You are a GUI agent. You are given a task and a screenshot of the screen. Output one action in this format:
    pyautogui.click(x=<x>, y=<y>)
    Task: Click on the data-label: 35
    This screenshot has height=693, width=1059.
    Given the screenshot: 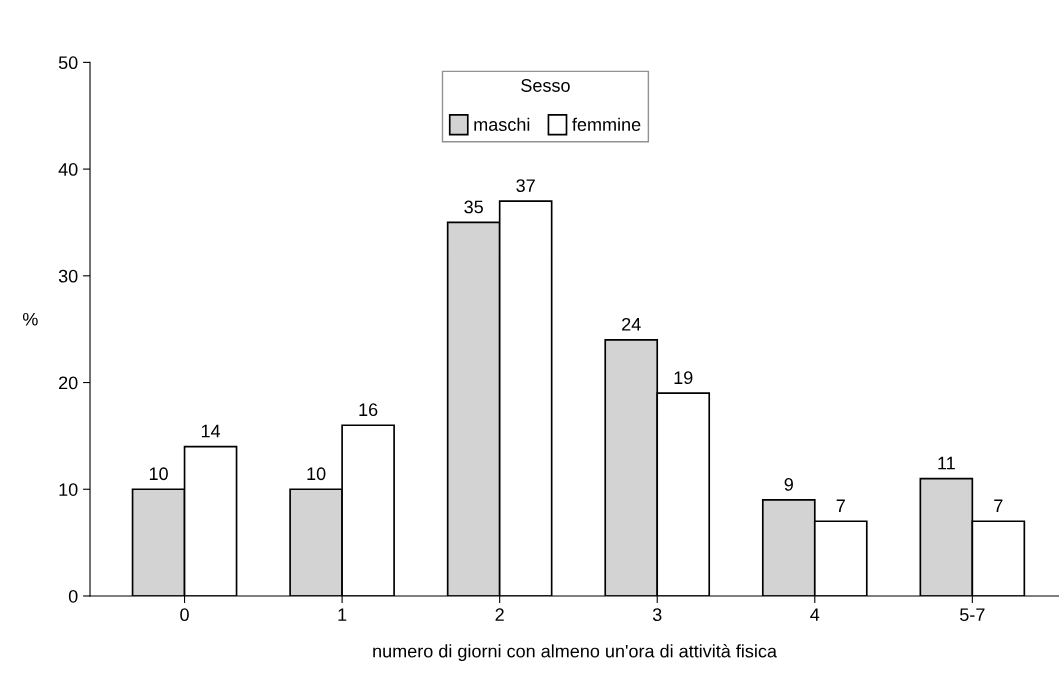 What is the action you would take?
    pyautogui.click(x=473, y=207)
    